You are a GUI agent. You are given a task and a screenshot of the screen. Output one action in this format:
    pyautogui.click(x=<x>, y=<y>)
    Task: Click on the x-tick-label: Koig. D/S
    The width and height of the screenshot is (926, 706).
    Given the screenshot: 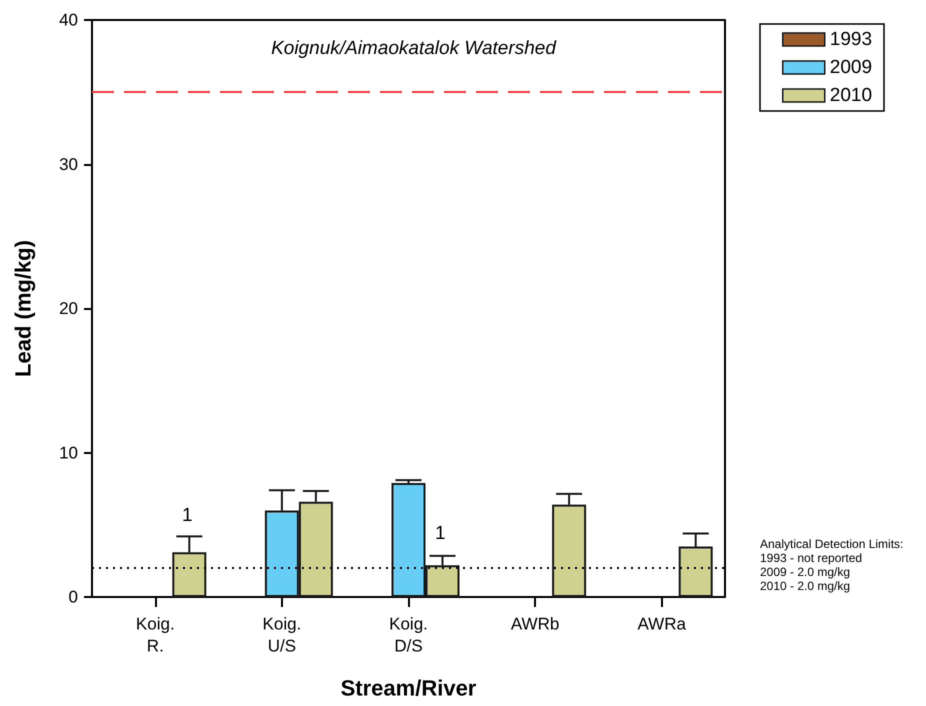 What is the action you would take?
    pyautogui.click(x=408, y=635)
    